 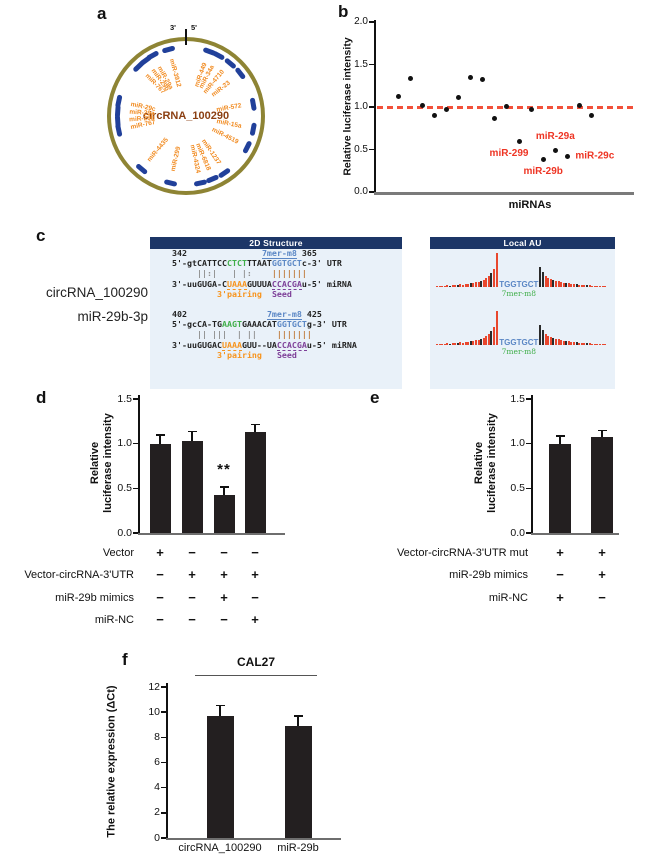 I want to click on mirna-site-label: miR-4519, so click(x=225, y=136).